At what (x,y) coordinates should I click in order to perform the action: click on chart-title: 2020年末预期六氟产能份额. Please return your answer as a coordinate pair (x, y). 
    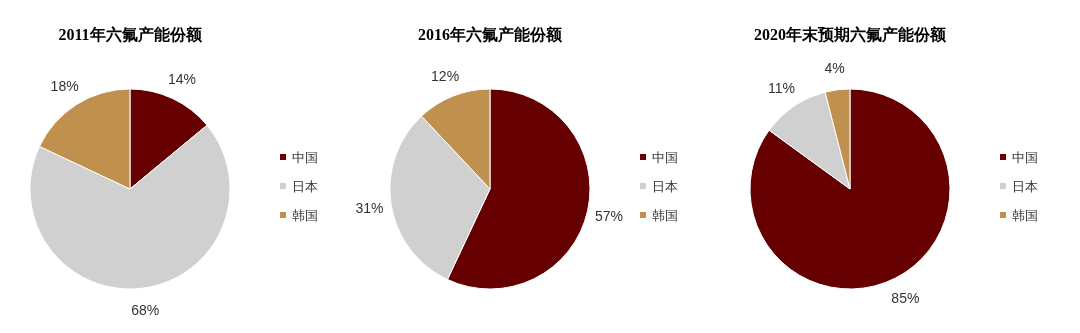
    Looking at the image, I should click on (850, 34).